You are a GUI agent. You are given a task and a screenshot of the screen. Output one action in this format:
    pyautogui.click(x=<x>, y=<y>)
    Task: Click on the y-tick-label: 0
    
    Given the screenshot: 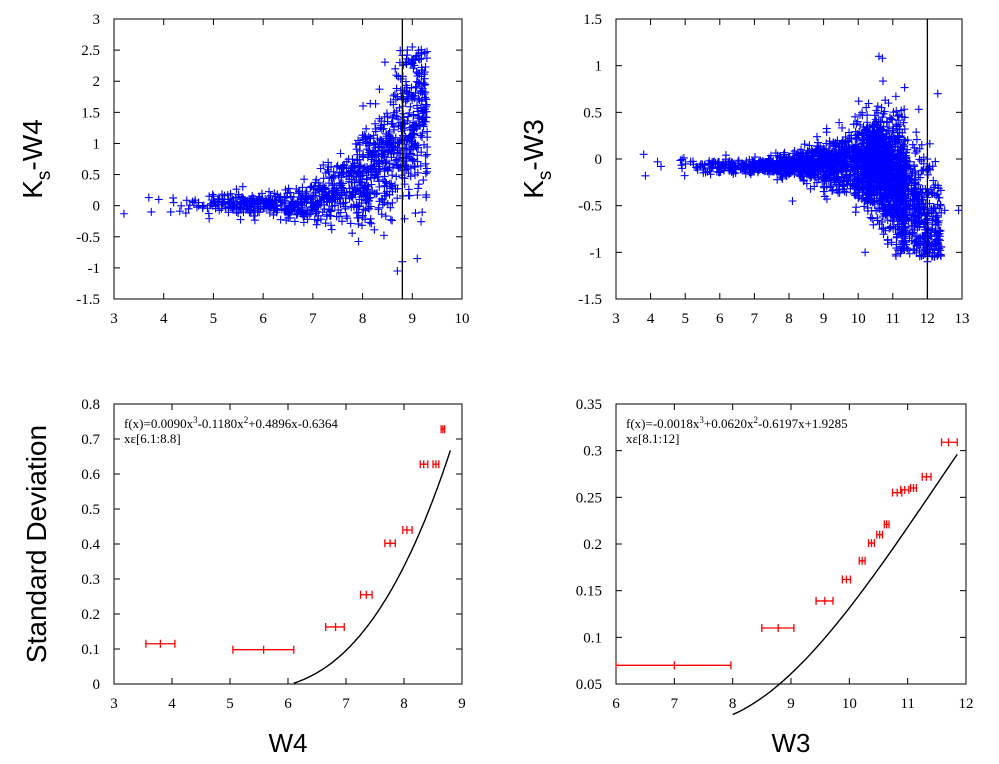 What is the action you would take?
    pyautogui.click(x=97, y=685)
    